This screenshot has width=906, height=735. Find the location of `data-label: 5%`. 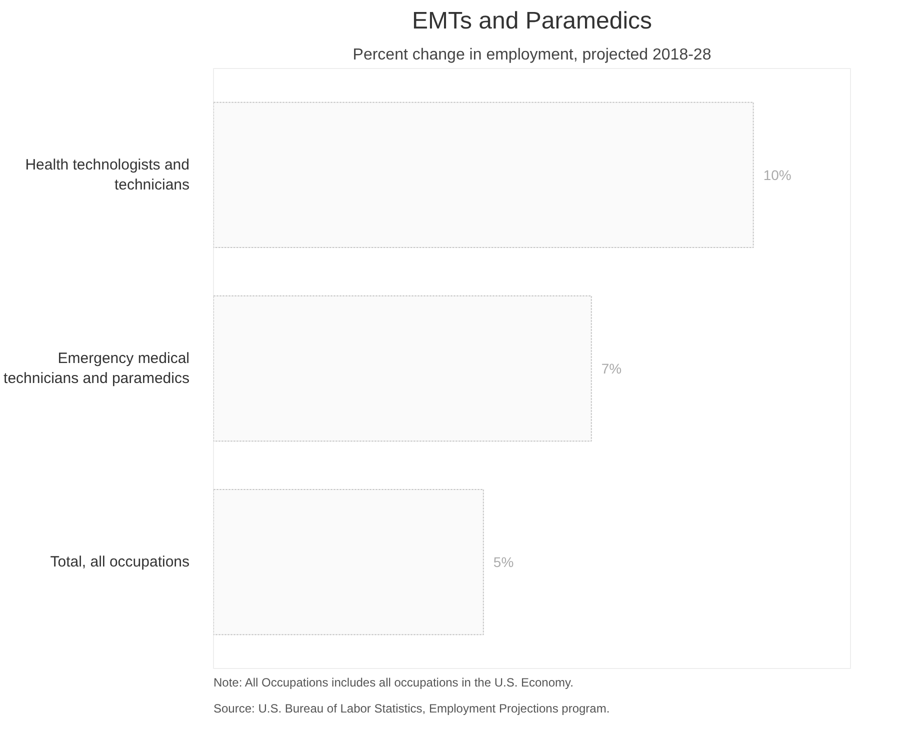

data-label: 5% is located at coordinates (503, 562).